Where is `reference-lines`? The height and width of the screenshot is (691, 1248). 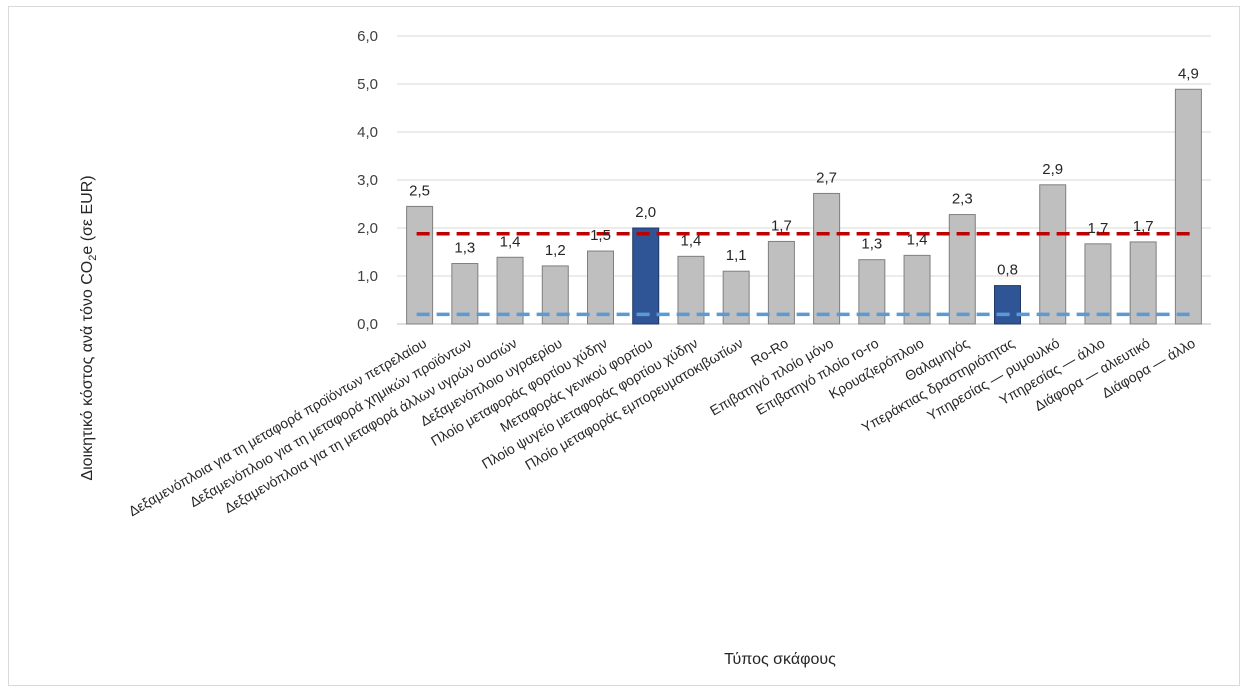
reference-lines is located at coordinates (804, 274).